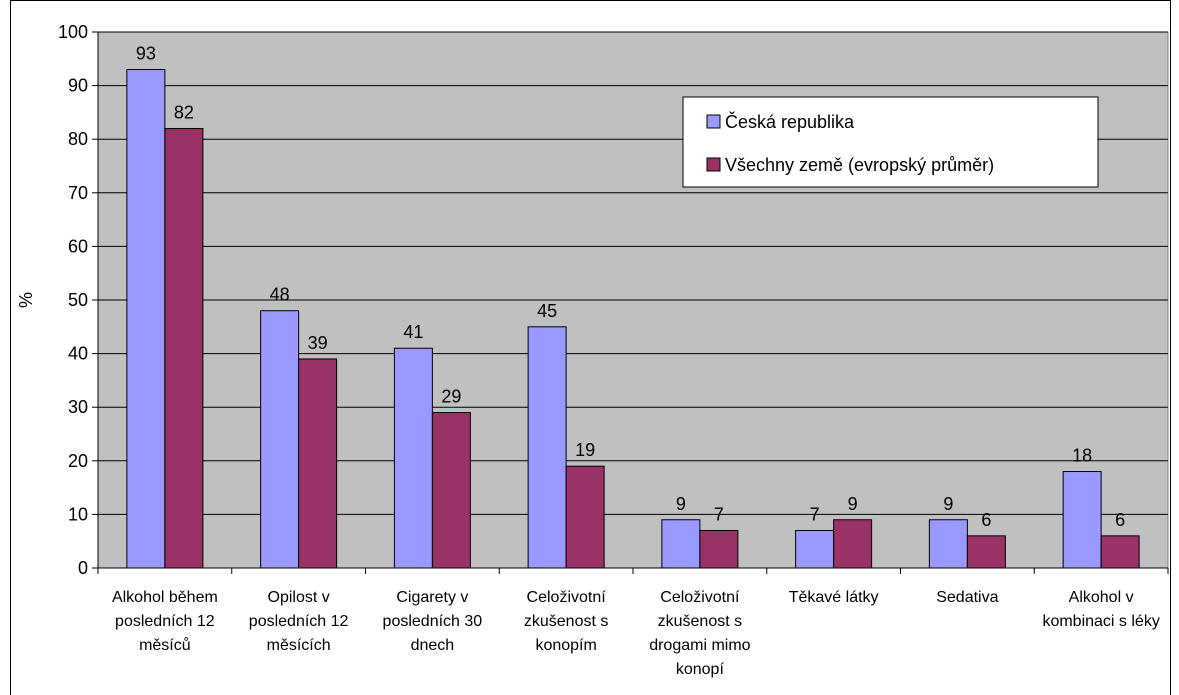 The height and width of the screenshot is (695, 1179). I want to click on y-tick-label: 40, so click(78, 354).